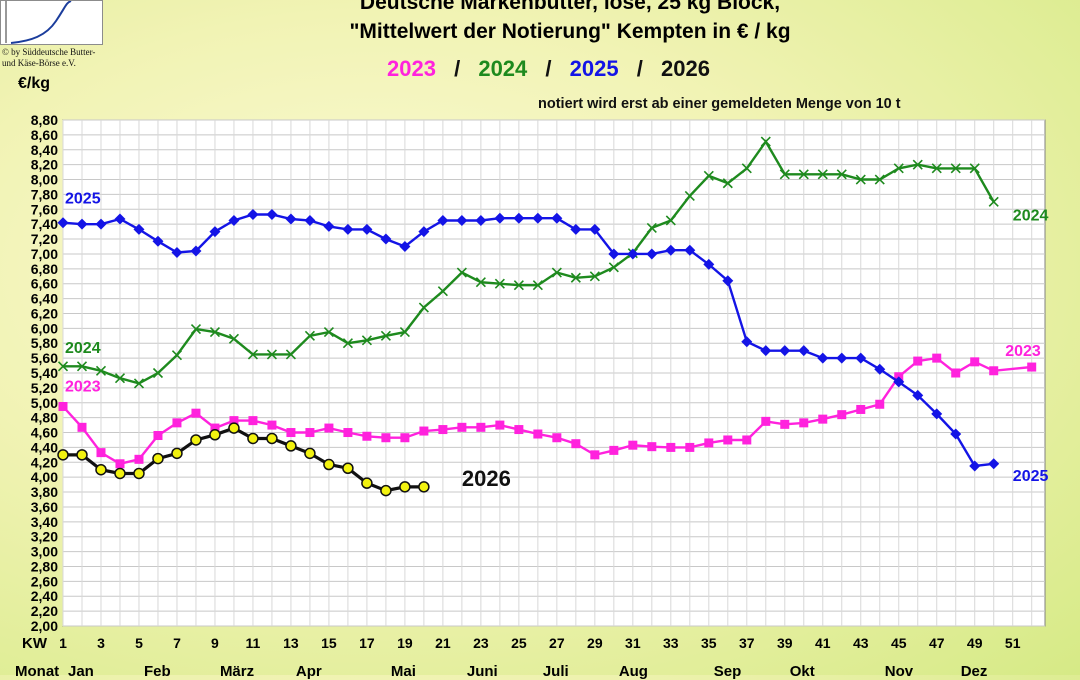 Image resolution: width=1080 pixels, height=680 pixels. Describe the element at coordinates (44, 254) in the screenshot. I see `y-tick-label: 7,00` at that location.